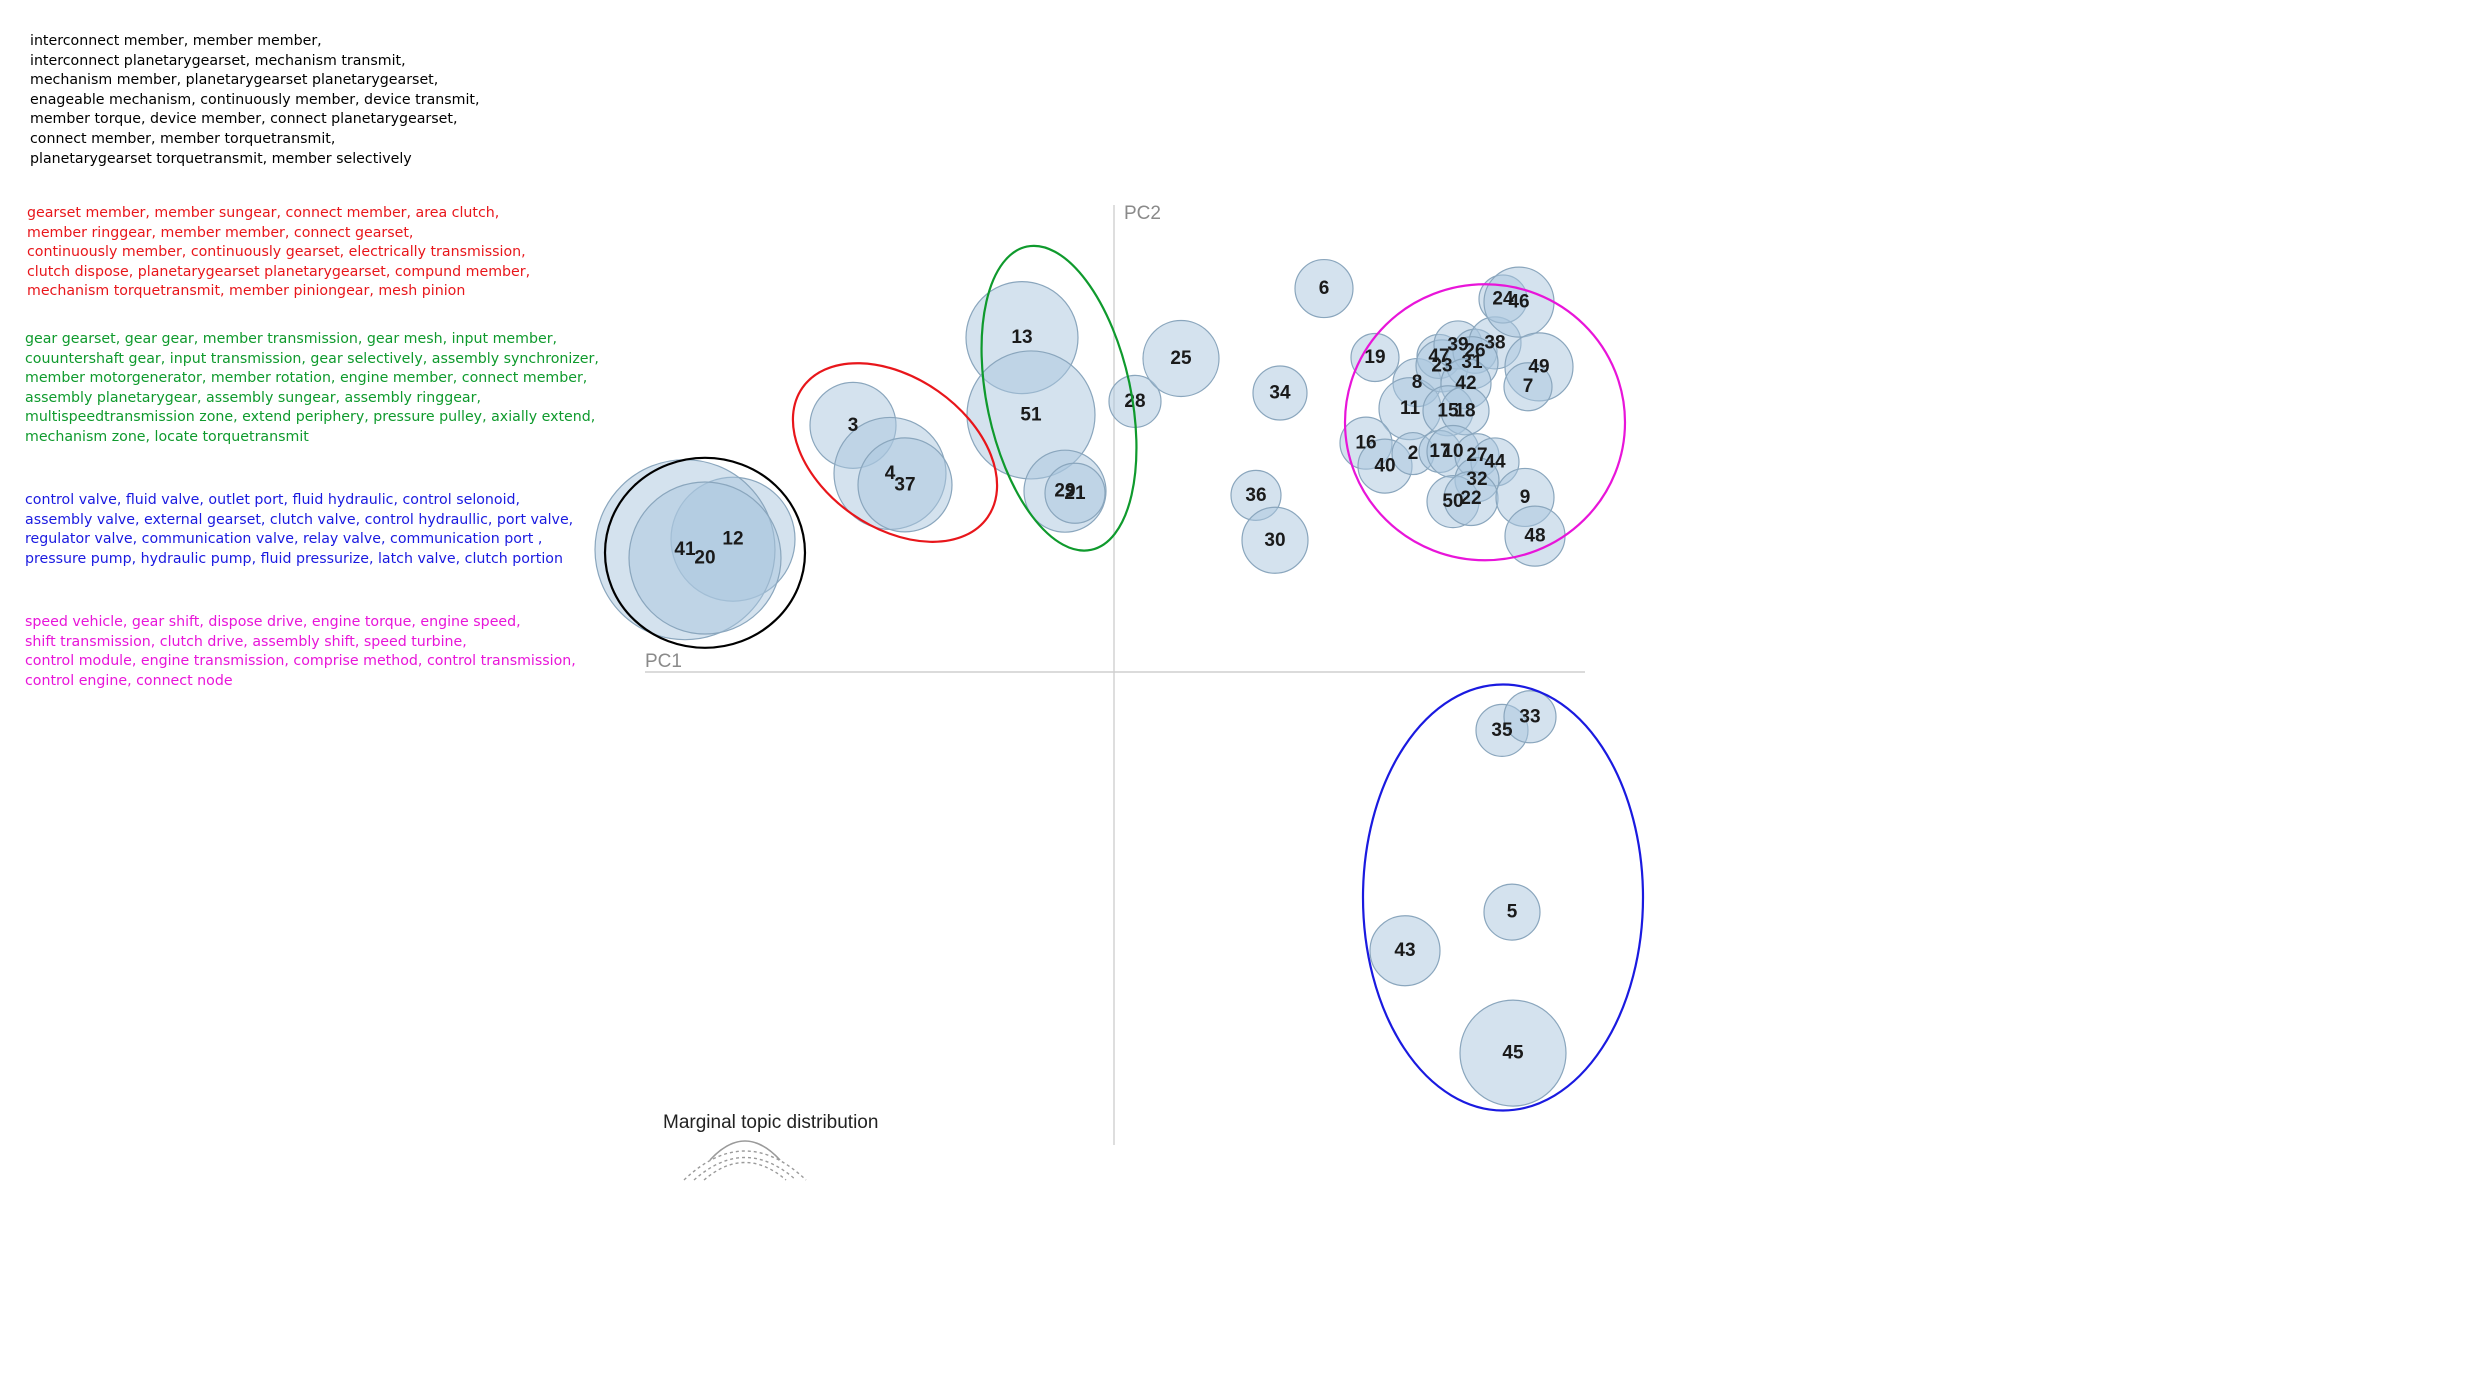  Describe the element at coordinates (1465, 383) in the screenshot. I see `topic-label-42: 42` at that location.